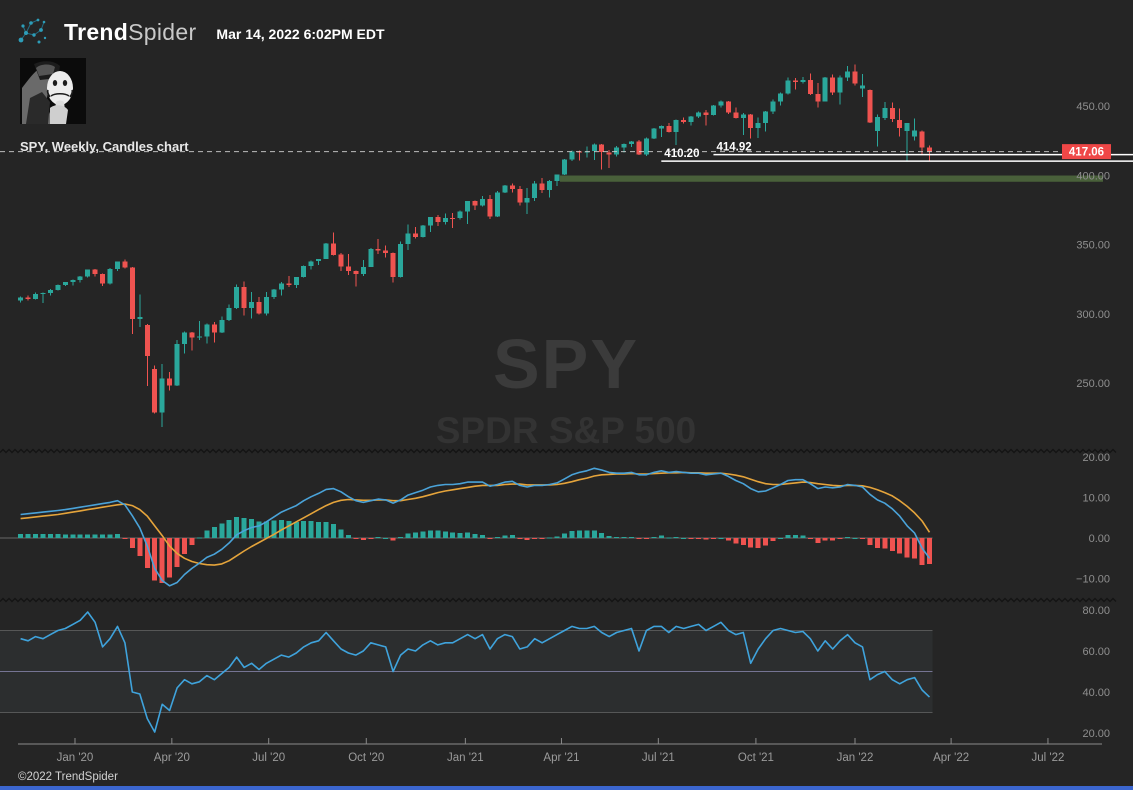 Image resolution: width=1133 pixels, height=790 pixels. I want to click on x-axis-label: Apr '22, so click(951, 758).